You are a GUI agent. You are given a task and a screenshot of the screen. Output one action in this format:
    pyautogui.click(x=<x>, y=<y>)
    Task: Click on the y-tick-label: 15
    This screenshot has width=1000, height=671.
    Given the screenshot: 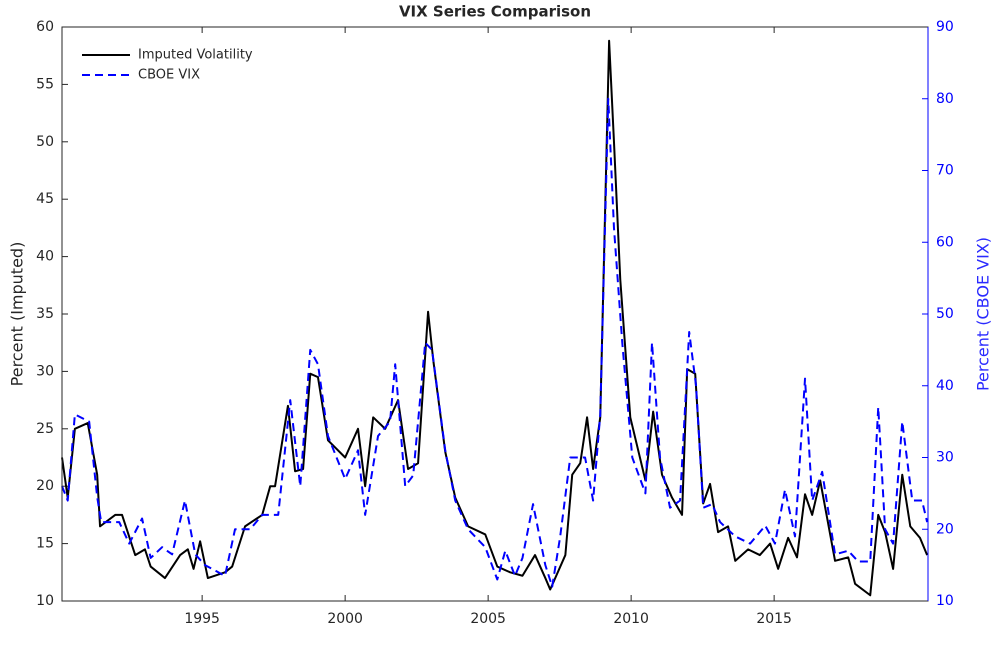 What is the action you would take?
    pyautogui.click(x=45, y=544)
    